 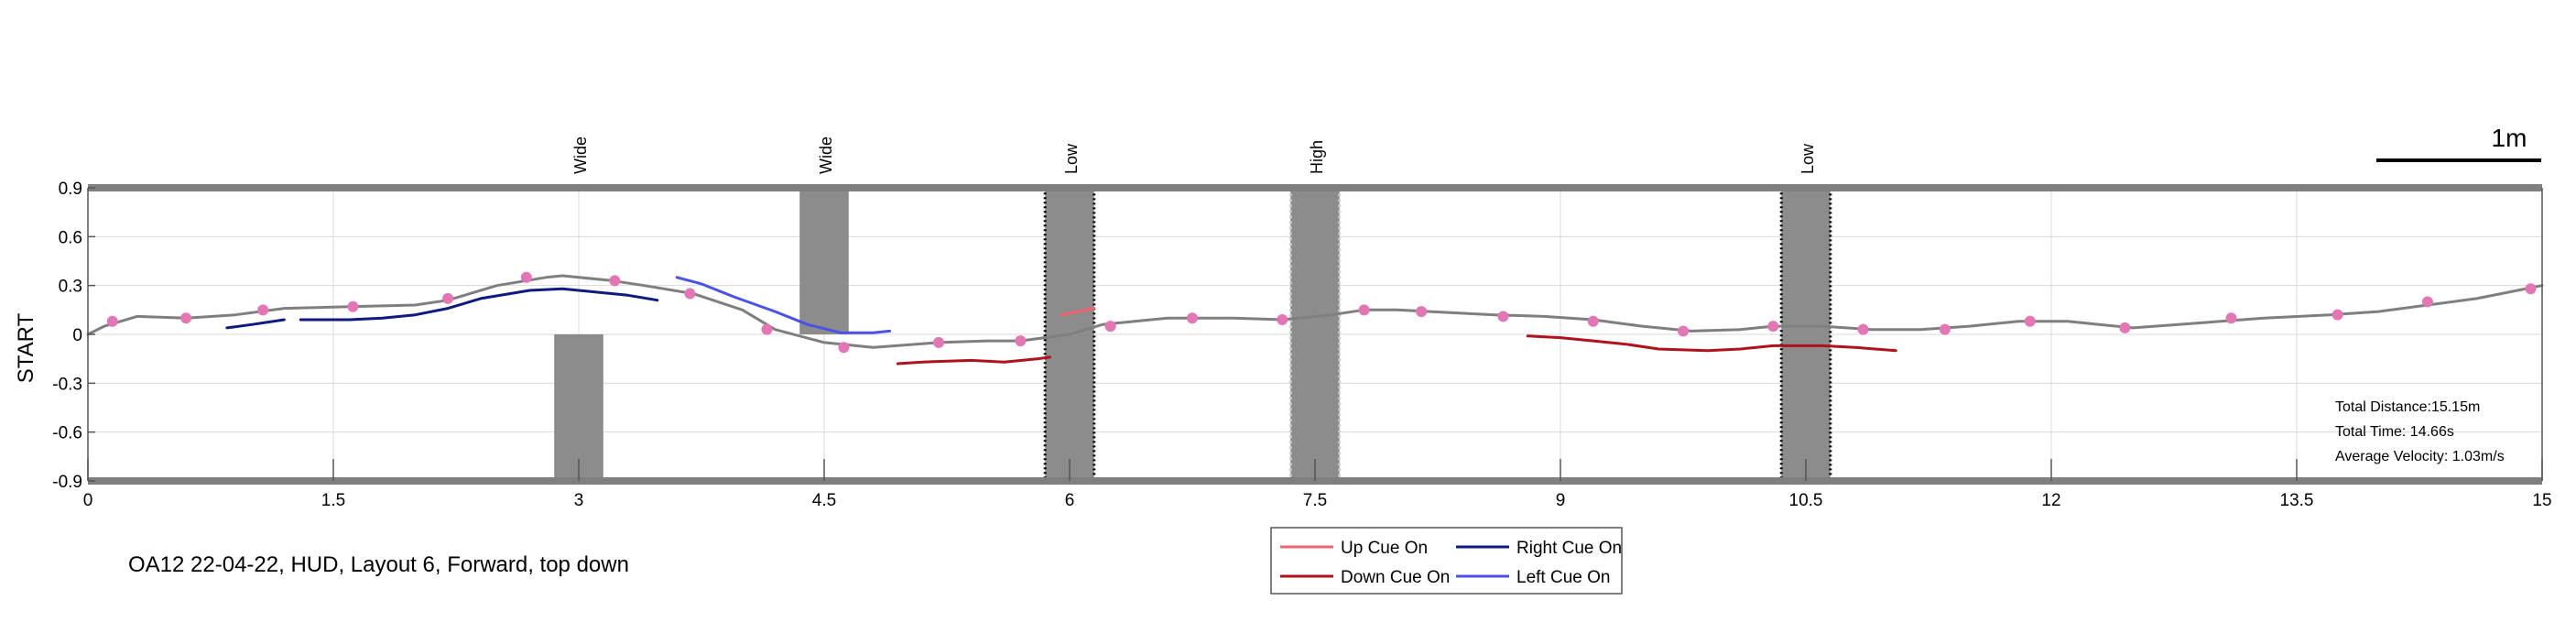 I want to click on y-tick-label: -0.6, so click(x=67, y=434).